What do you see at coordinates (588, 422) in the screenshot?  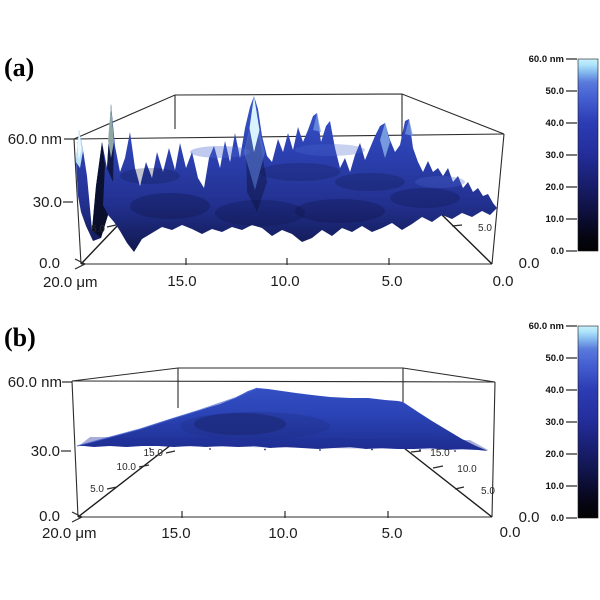 I see `b-colorbar-gradient` at bounding box center [588, 422].